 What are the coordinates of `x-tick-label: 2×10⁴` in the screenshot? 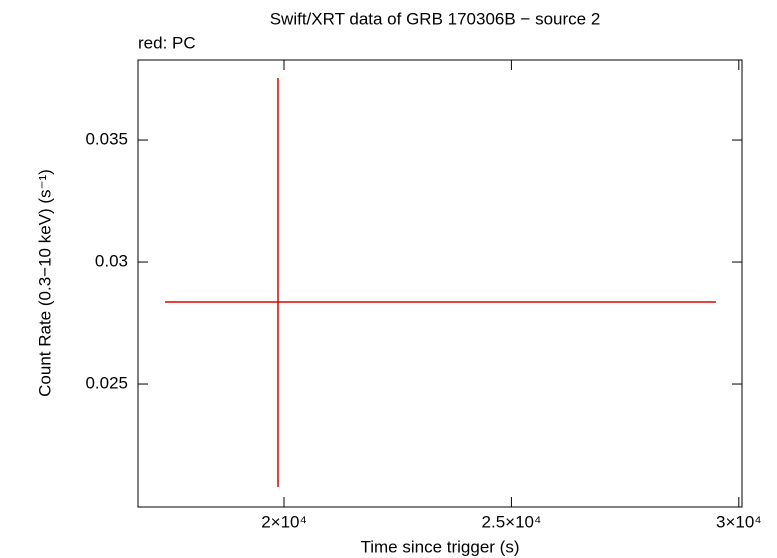 It's located at (284, 521).